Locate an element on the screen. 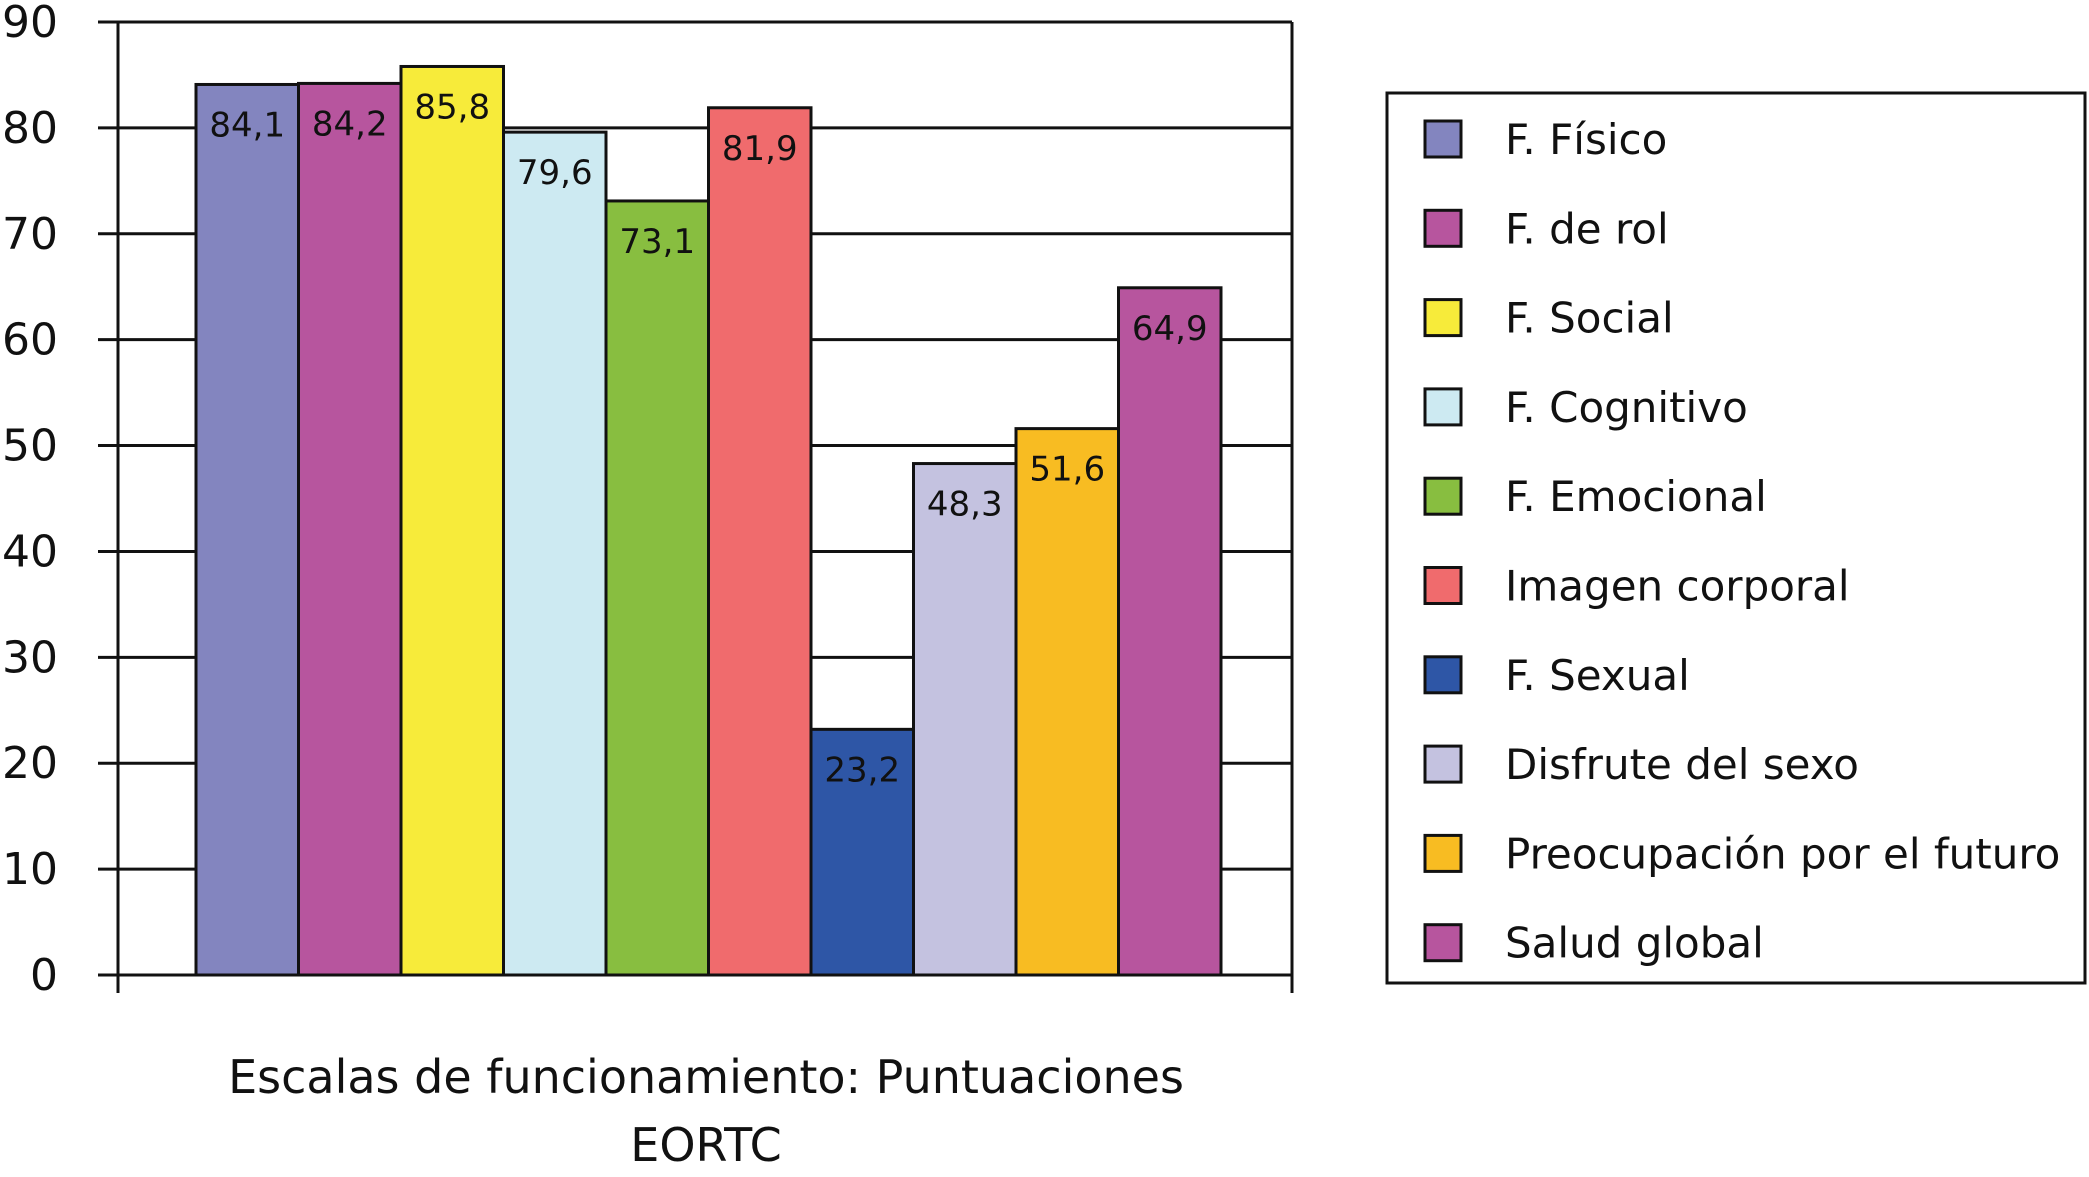 The height and width of the screenshot is (1177, 2089). bar-value-label: 48,3 is located at coordinates (965, 505).